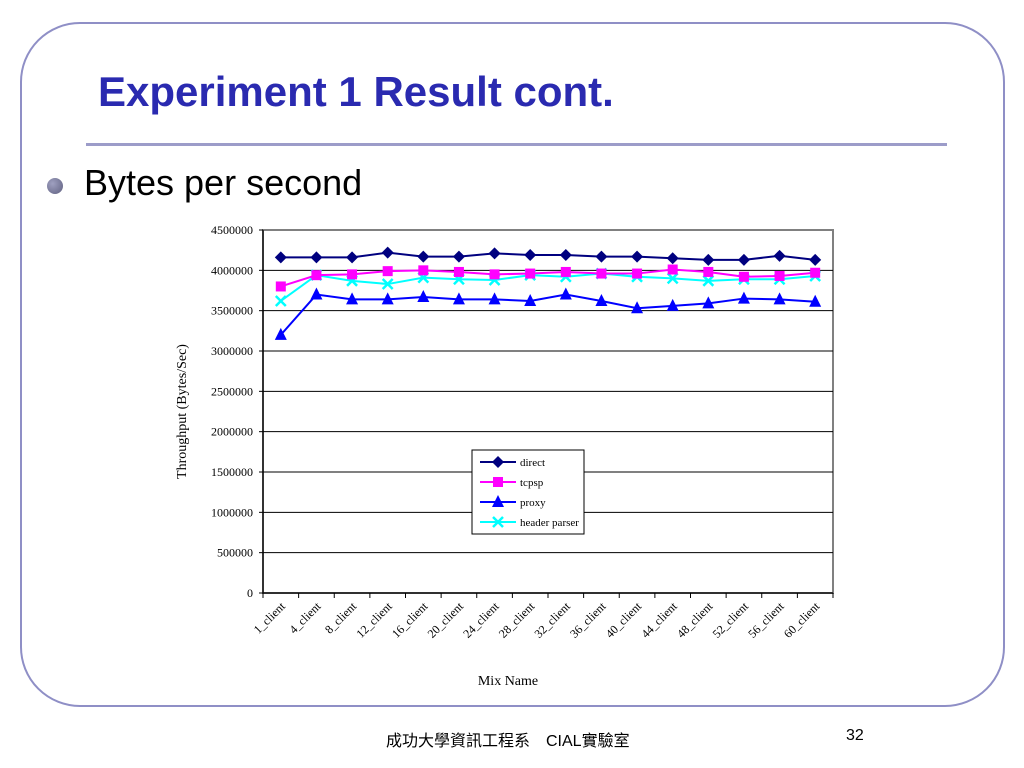 Image resolution: width=1024 pixels, height=768 pixels. I want to click on x-tick-label: 60_client, so click(802, 620).